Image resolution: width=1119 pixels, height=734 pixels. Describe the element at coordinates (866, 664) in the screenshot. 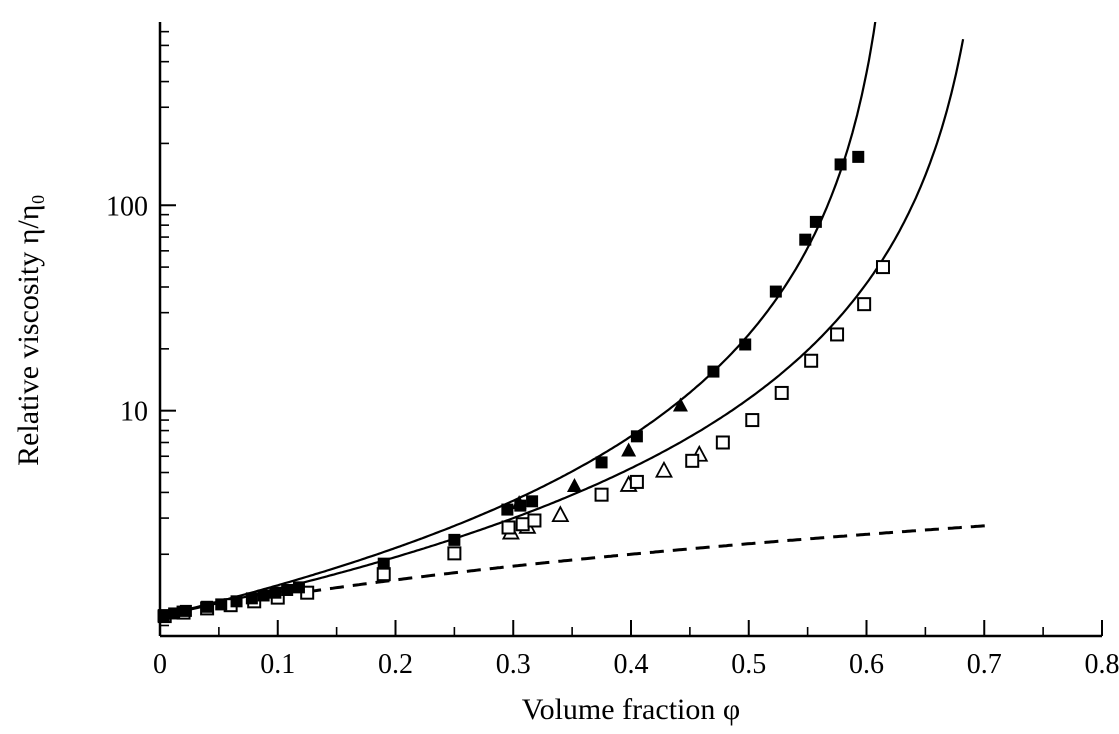

I see `x-tick-label: 0.6` at that location.